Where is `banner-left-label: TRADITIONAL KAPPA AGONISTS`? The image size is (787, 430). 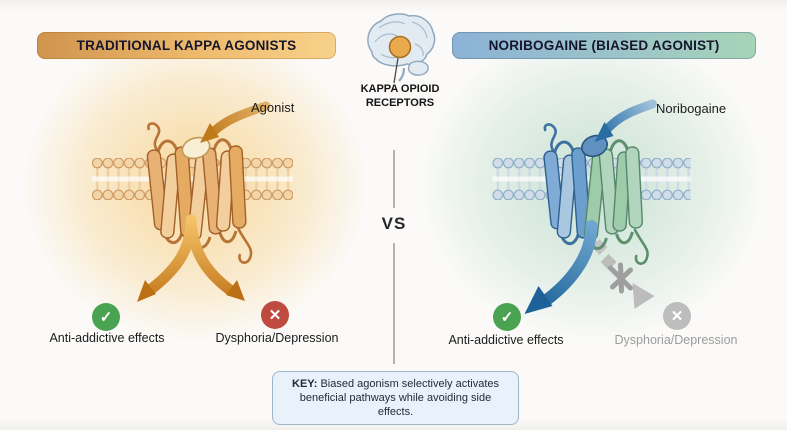 banner-left-label: TRADITIONAL KAPPA AGONISTS is located at coordinates (186, 45).